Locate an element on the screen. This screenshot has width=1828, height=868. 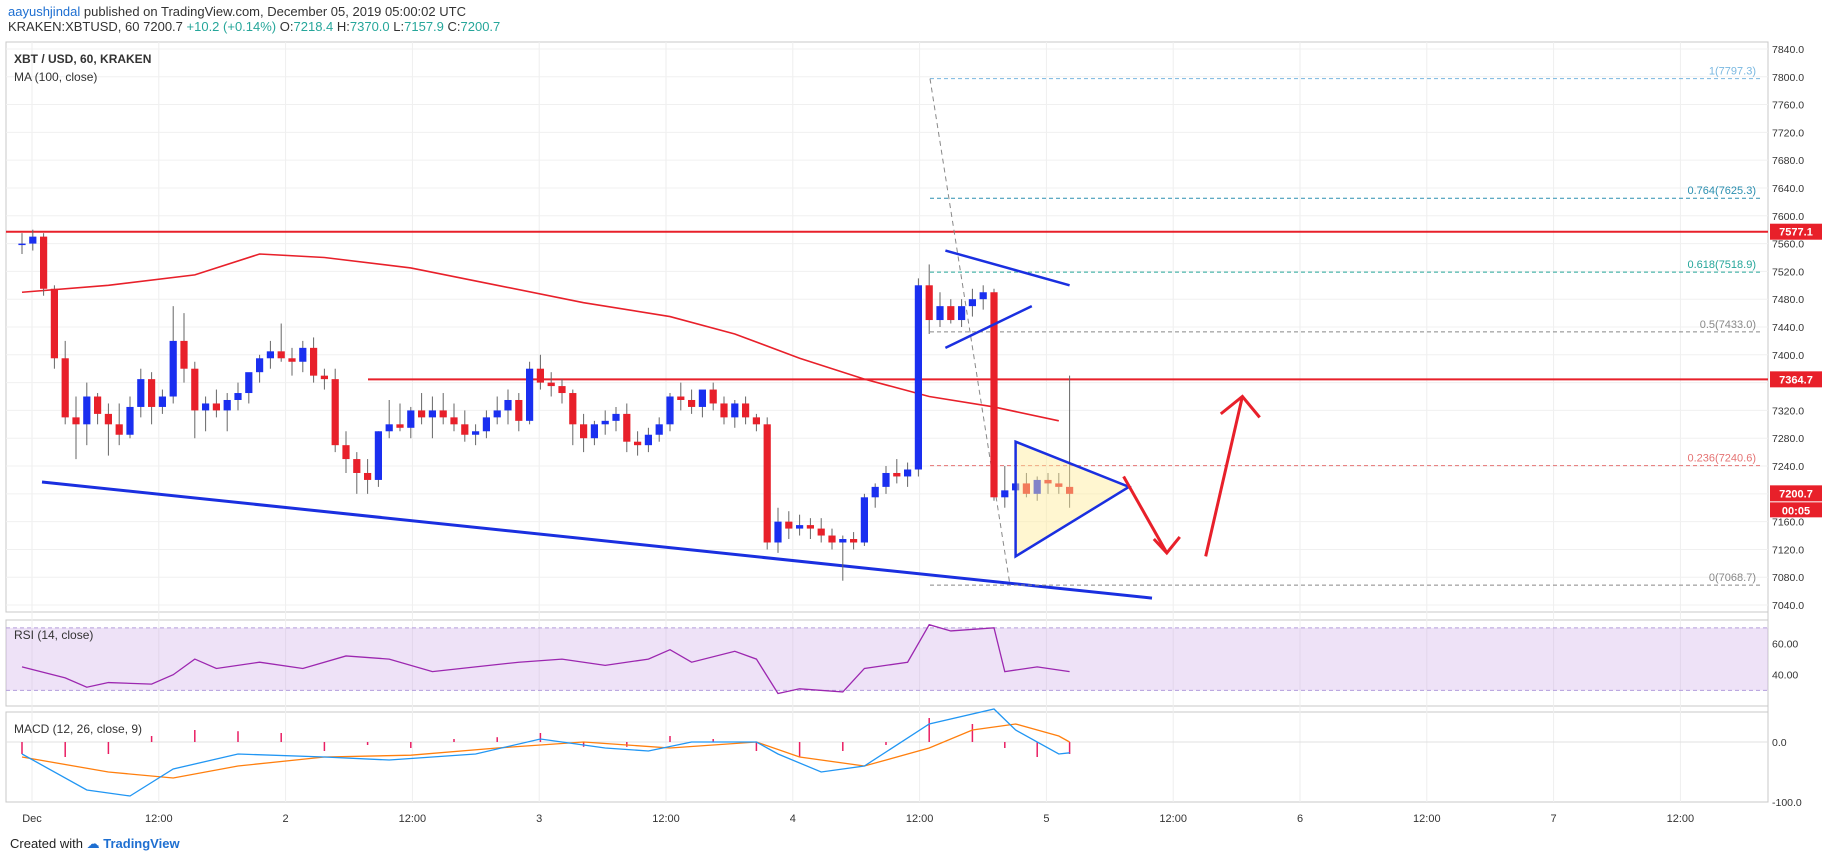
change-value: +10.2 (+0.14%) is located at coordinates (231, 26).